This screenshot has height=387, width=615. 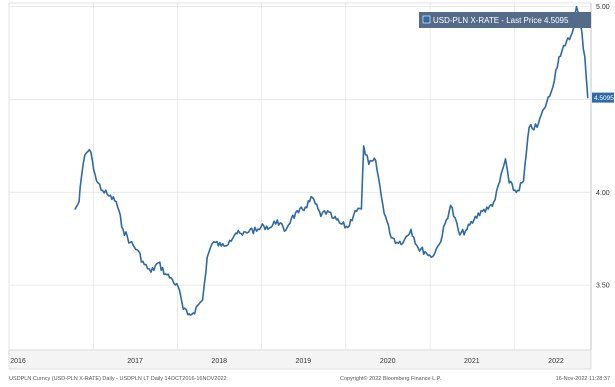 I want to click on x-tick-label: 2016, so click(x=18, y=361).